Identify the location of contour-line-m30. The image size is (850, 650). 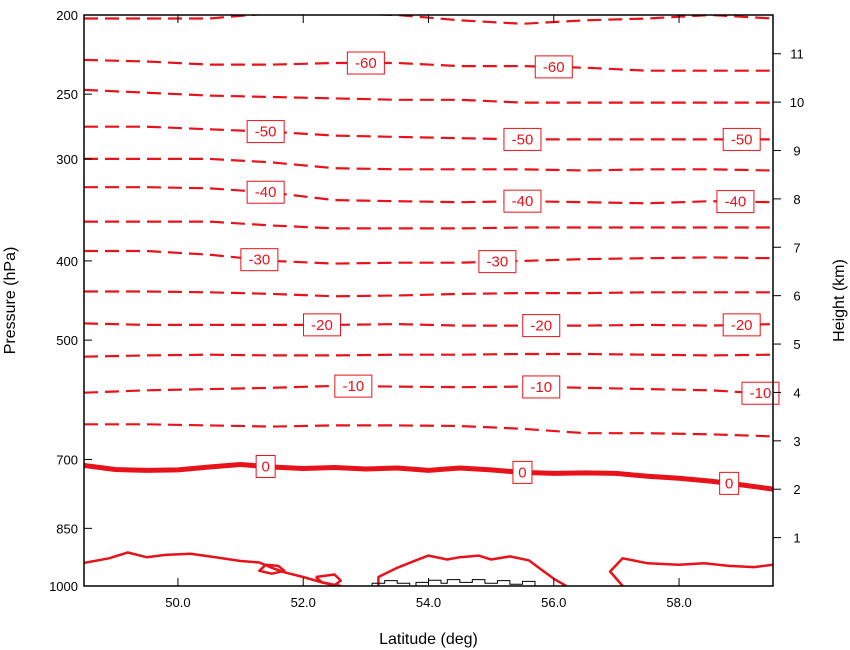
(428, 257).